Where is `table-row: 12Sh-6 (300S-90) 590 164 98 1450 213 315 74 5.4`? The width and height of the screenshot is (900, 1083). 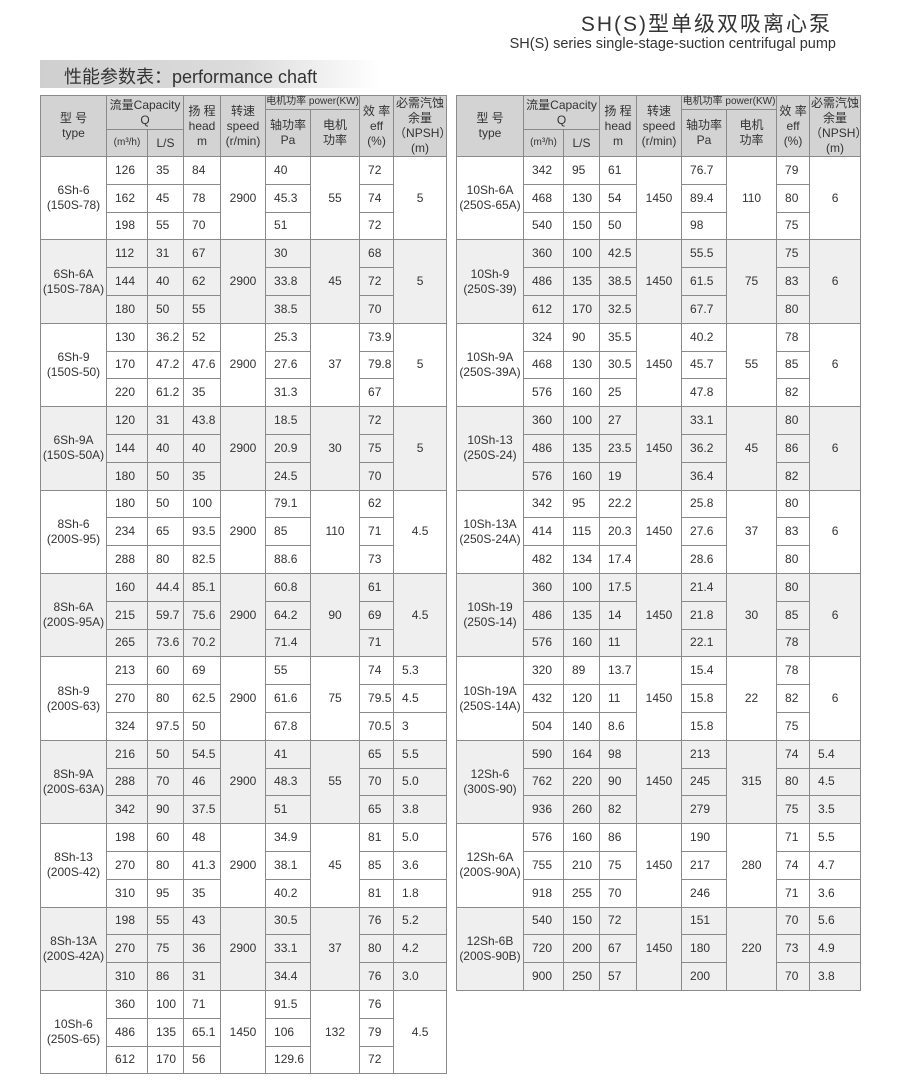
table-row: 12Sh-6 (300S-90) 590 164 98 1450 213 315 74 5.4 is located at coordinates (659, 782).